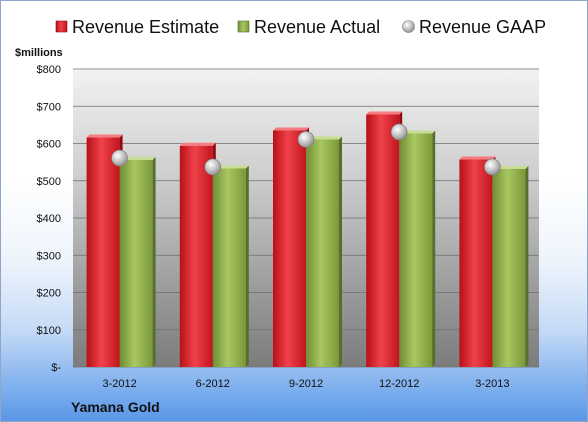  I want to click on legend-item-revenue-estimate: Revenue Estimate, so click(137, 27).